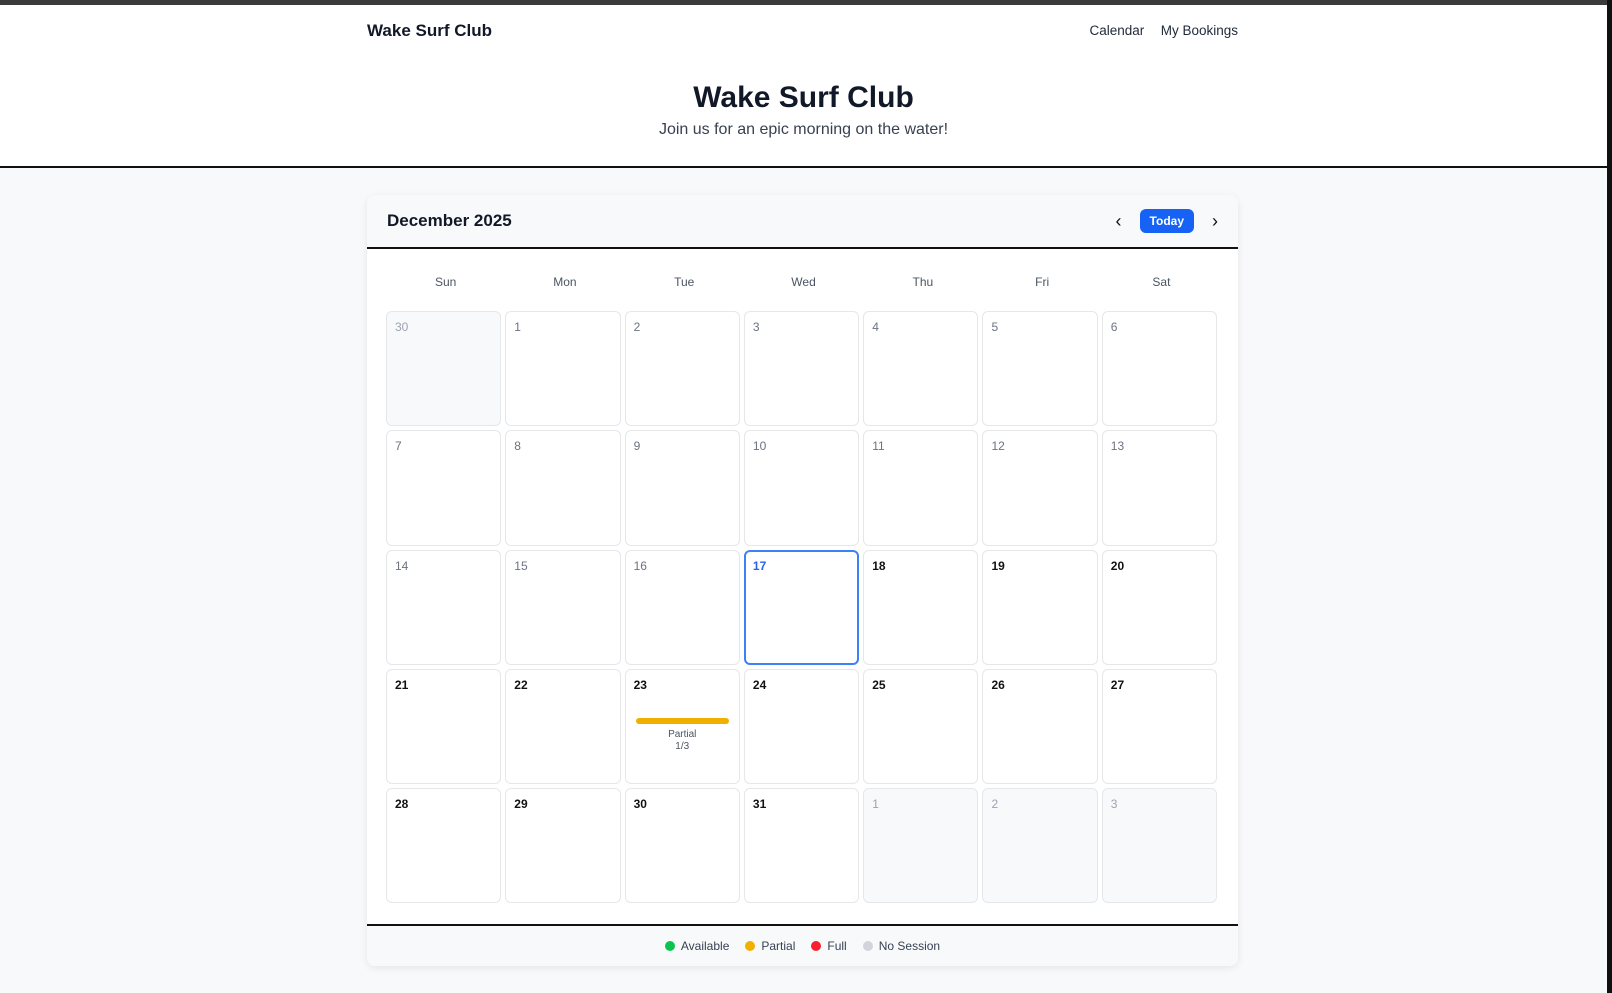 The height and width of the screenshot is (993, 1612). Describe the element at coordinates (1609, 496) in the screenshot. I see `scrollbar` at that location.